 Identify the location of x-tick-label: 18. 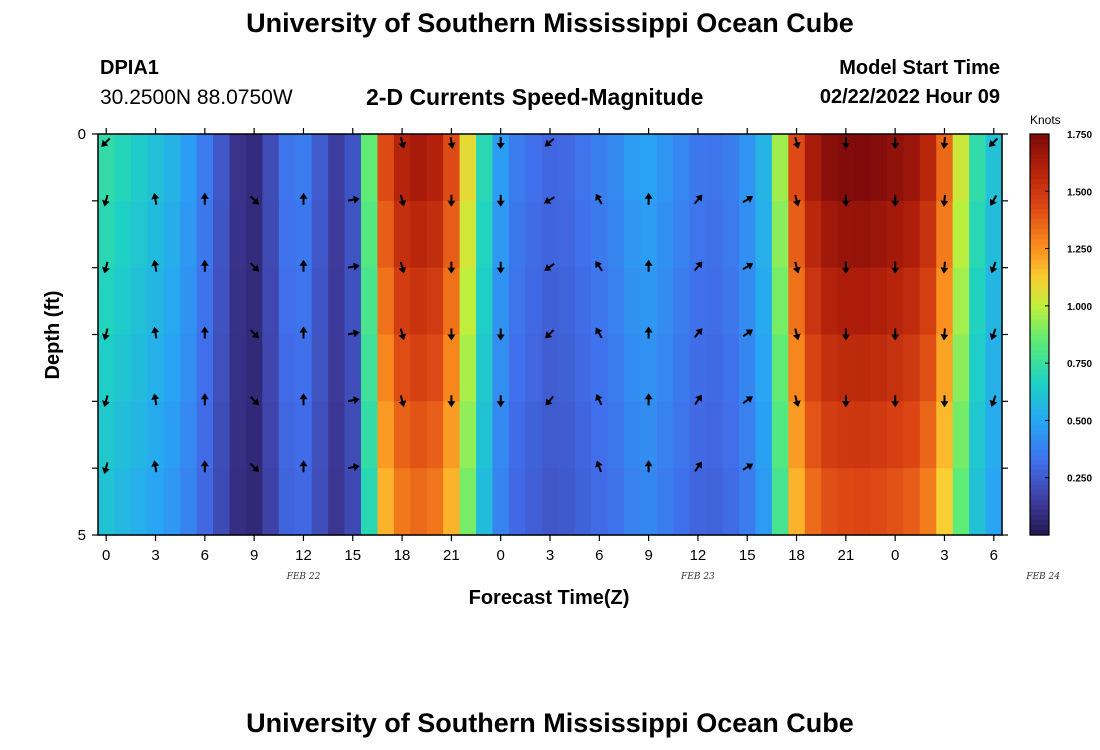
(402, 555).